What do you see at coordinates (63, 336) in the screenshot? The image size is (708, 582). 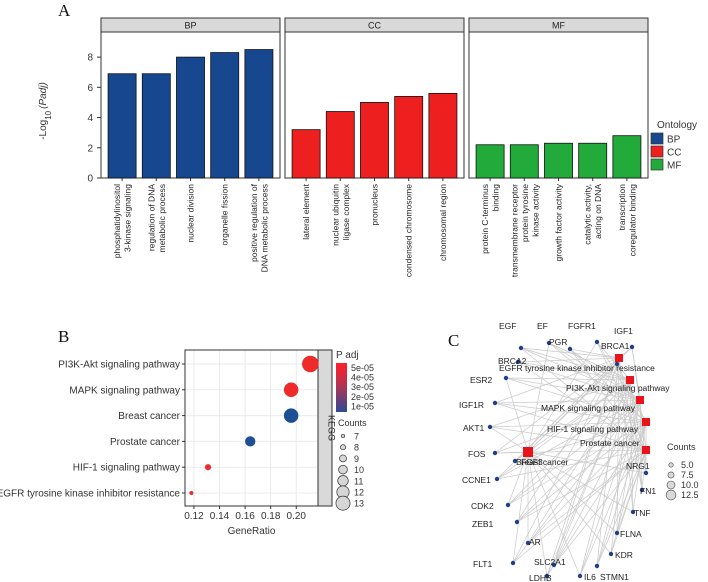 I see `panel-b-letter: B` at bounding box center [63, 336].